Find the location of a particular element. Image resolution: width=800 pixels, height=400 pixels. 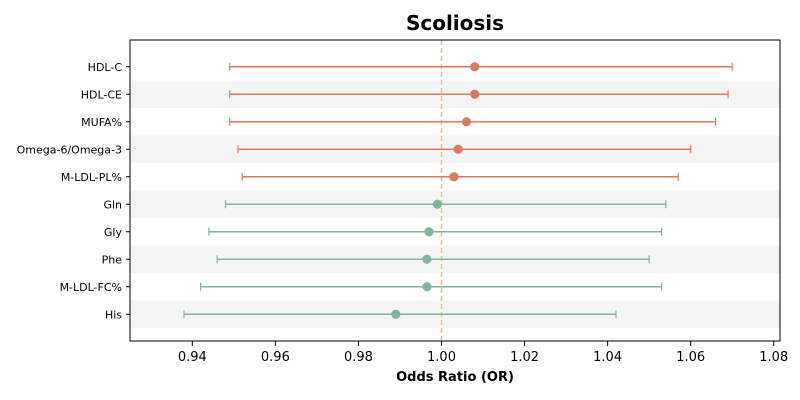

x-tick-label: 0.98 is located at coordinates (358, 357).